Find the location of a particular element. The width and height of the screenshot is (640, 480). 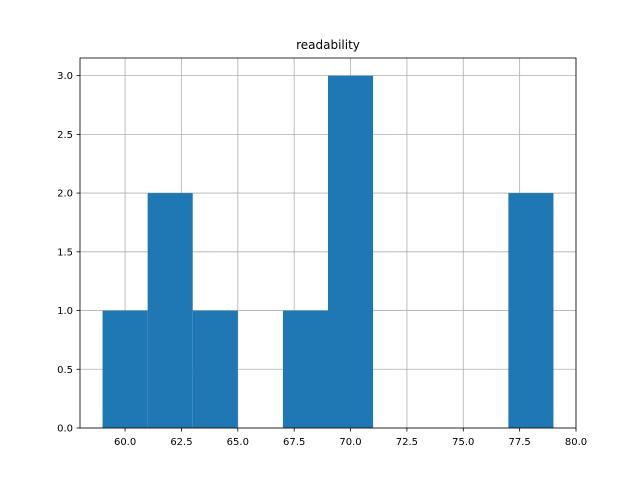

x-axis-ticks: 60.0 62.5 65.0 67.5 70.0 72.5 75.0 77.5 80.0 is located at coordinates (350, 438).